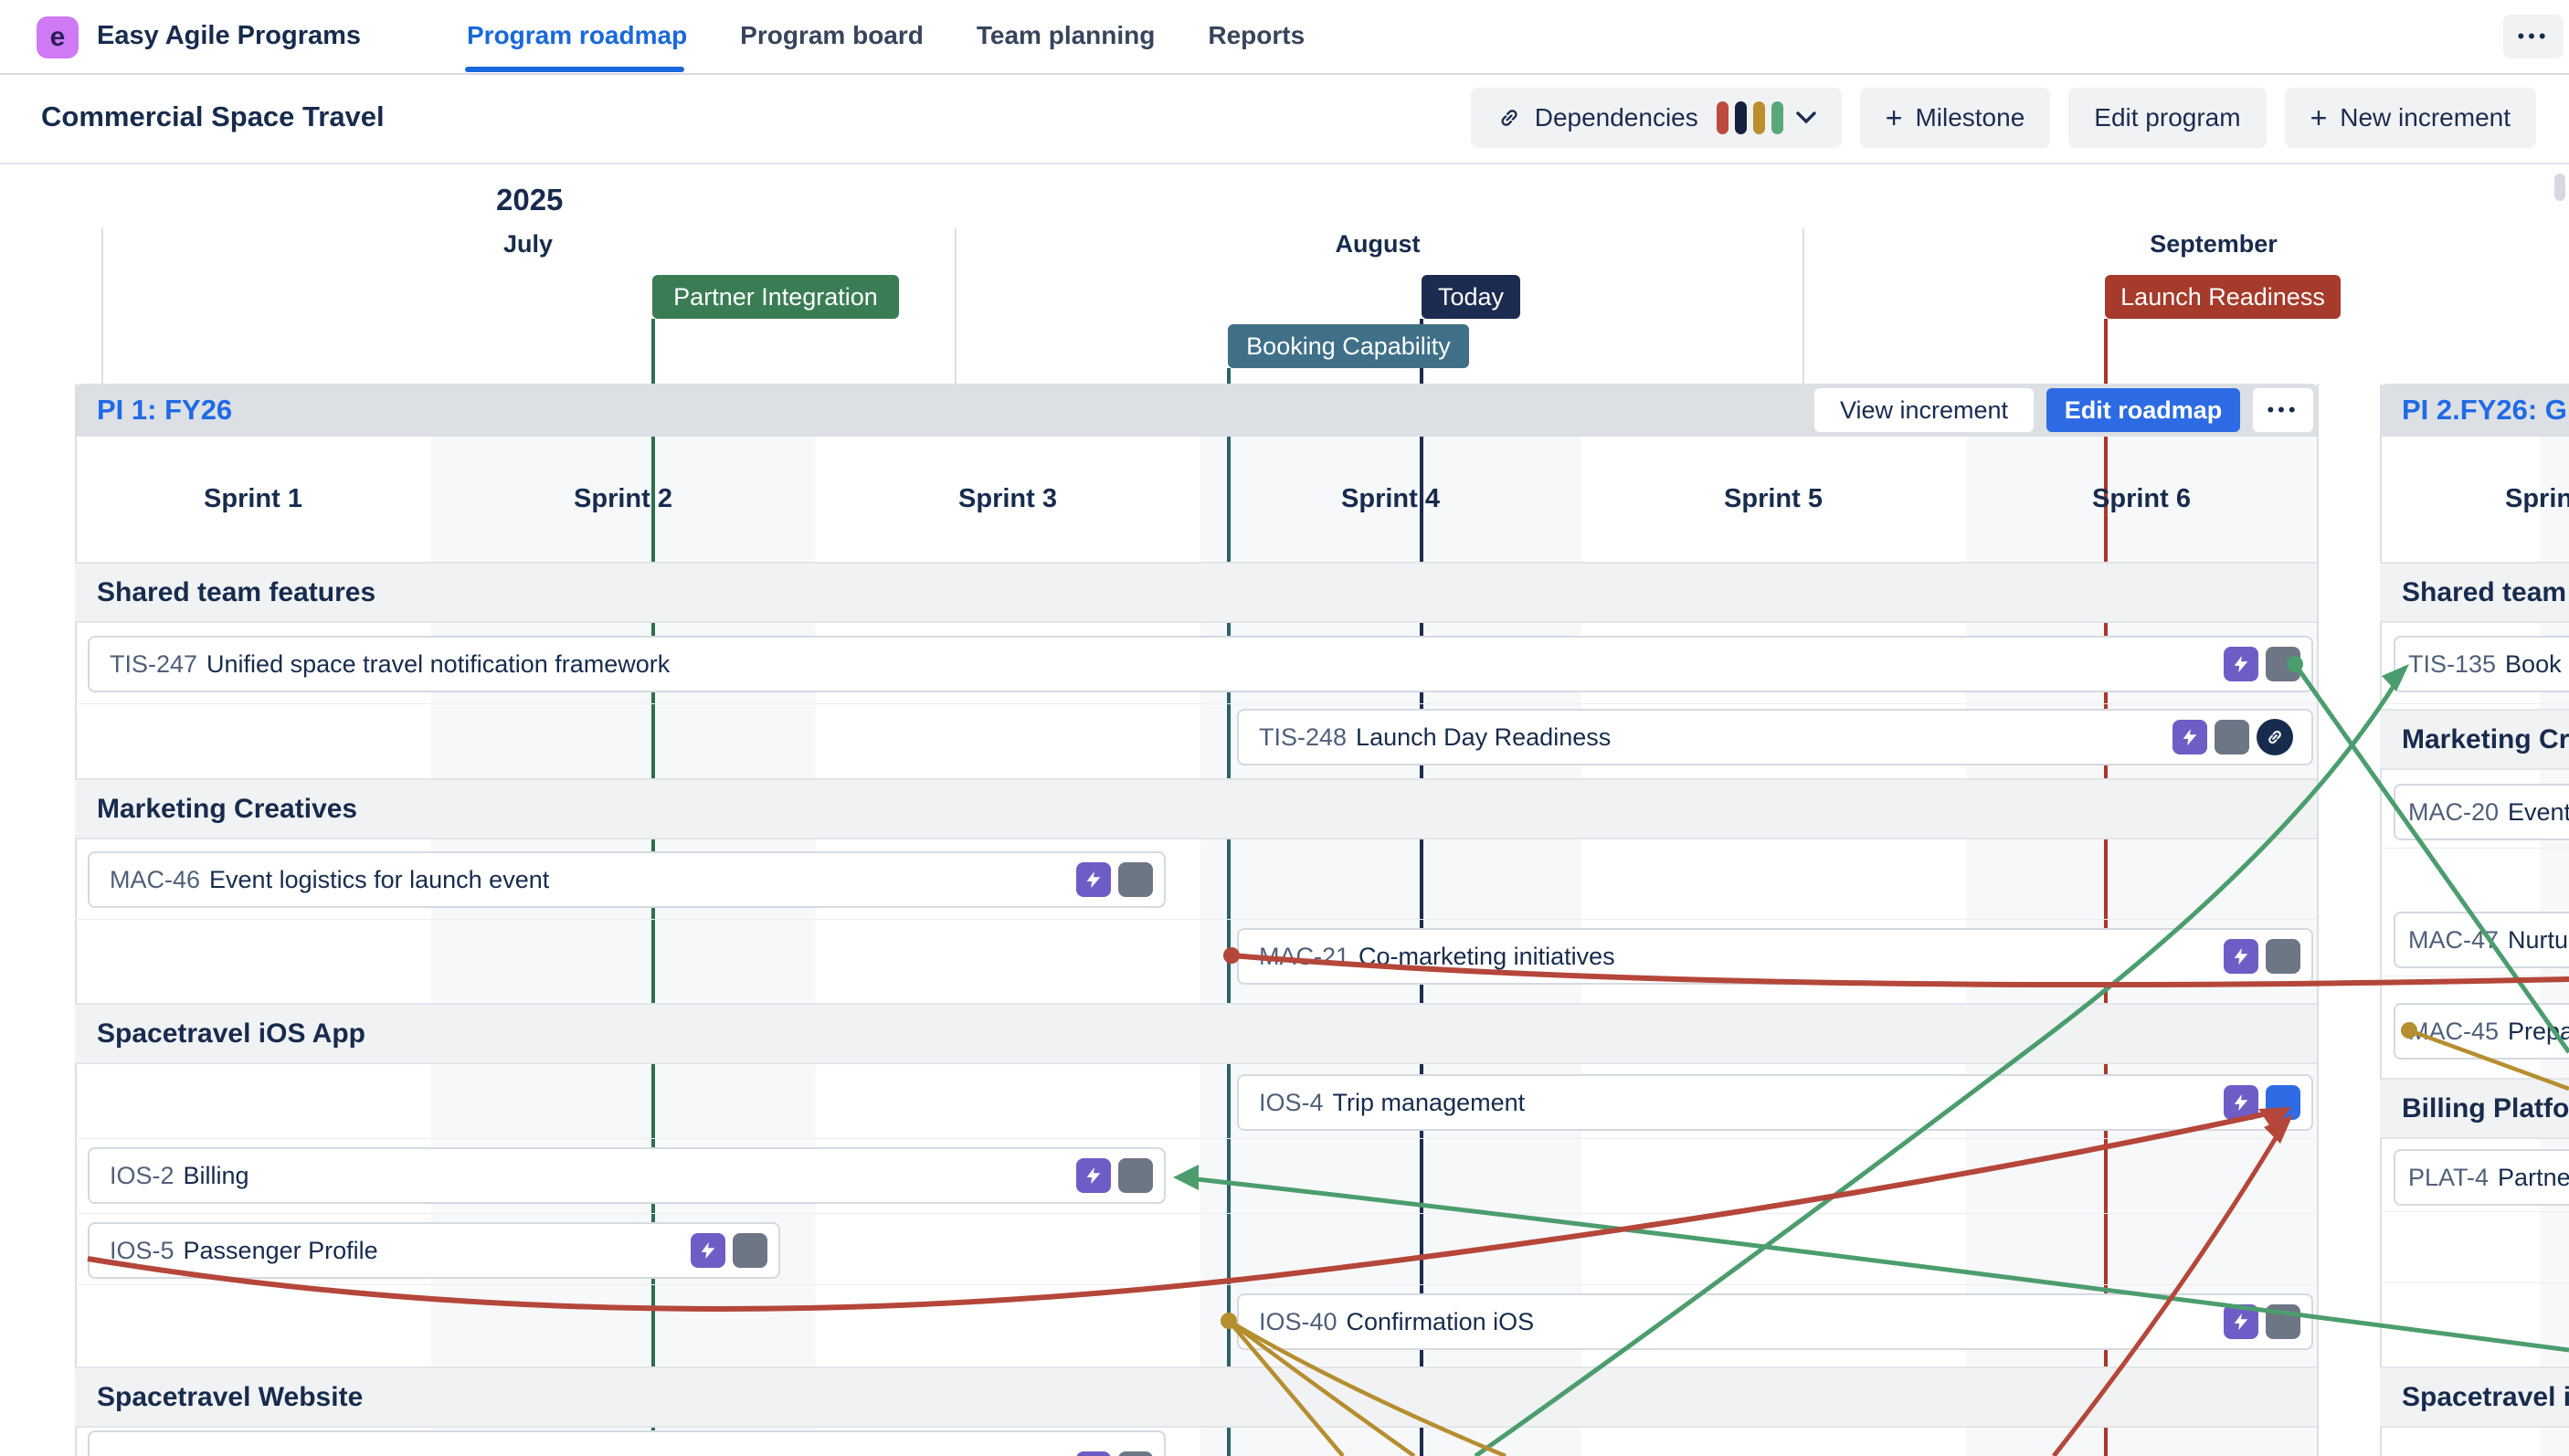  I want to click on task-bar-mac-45: MAC-45 Prepa, so click(2481, 1031).